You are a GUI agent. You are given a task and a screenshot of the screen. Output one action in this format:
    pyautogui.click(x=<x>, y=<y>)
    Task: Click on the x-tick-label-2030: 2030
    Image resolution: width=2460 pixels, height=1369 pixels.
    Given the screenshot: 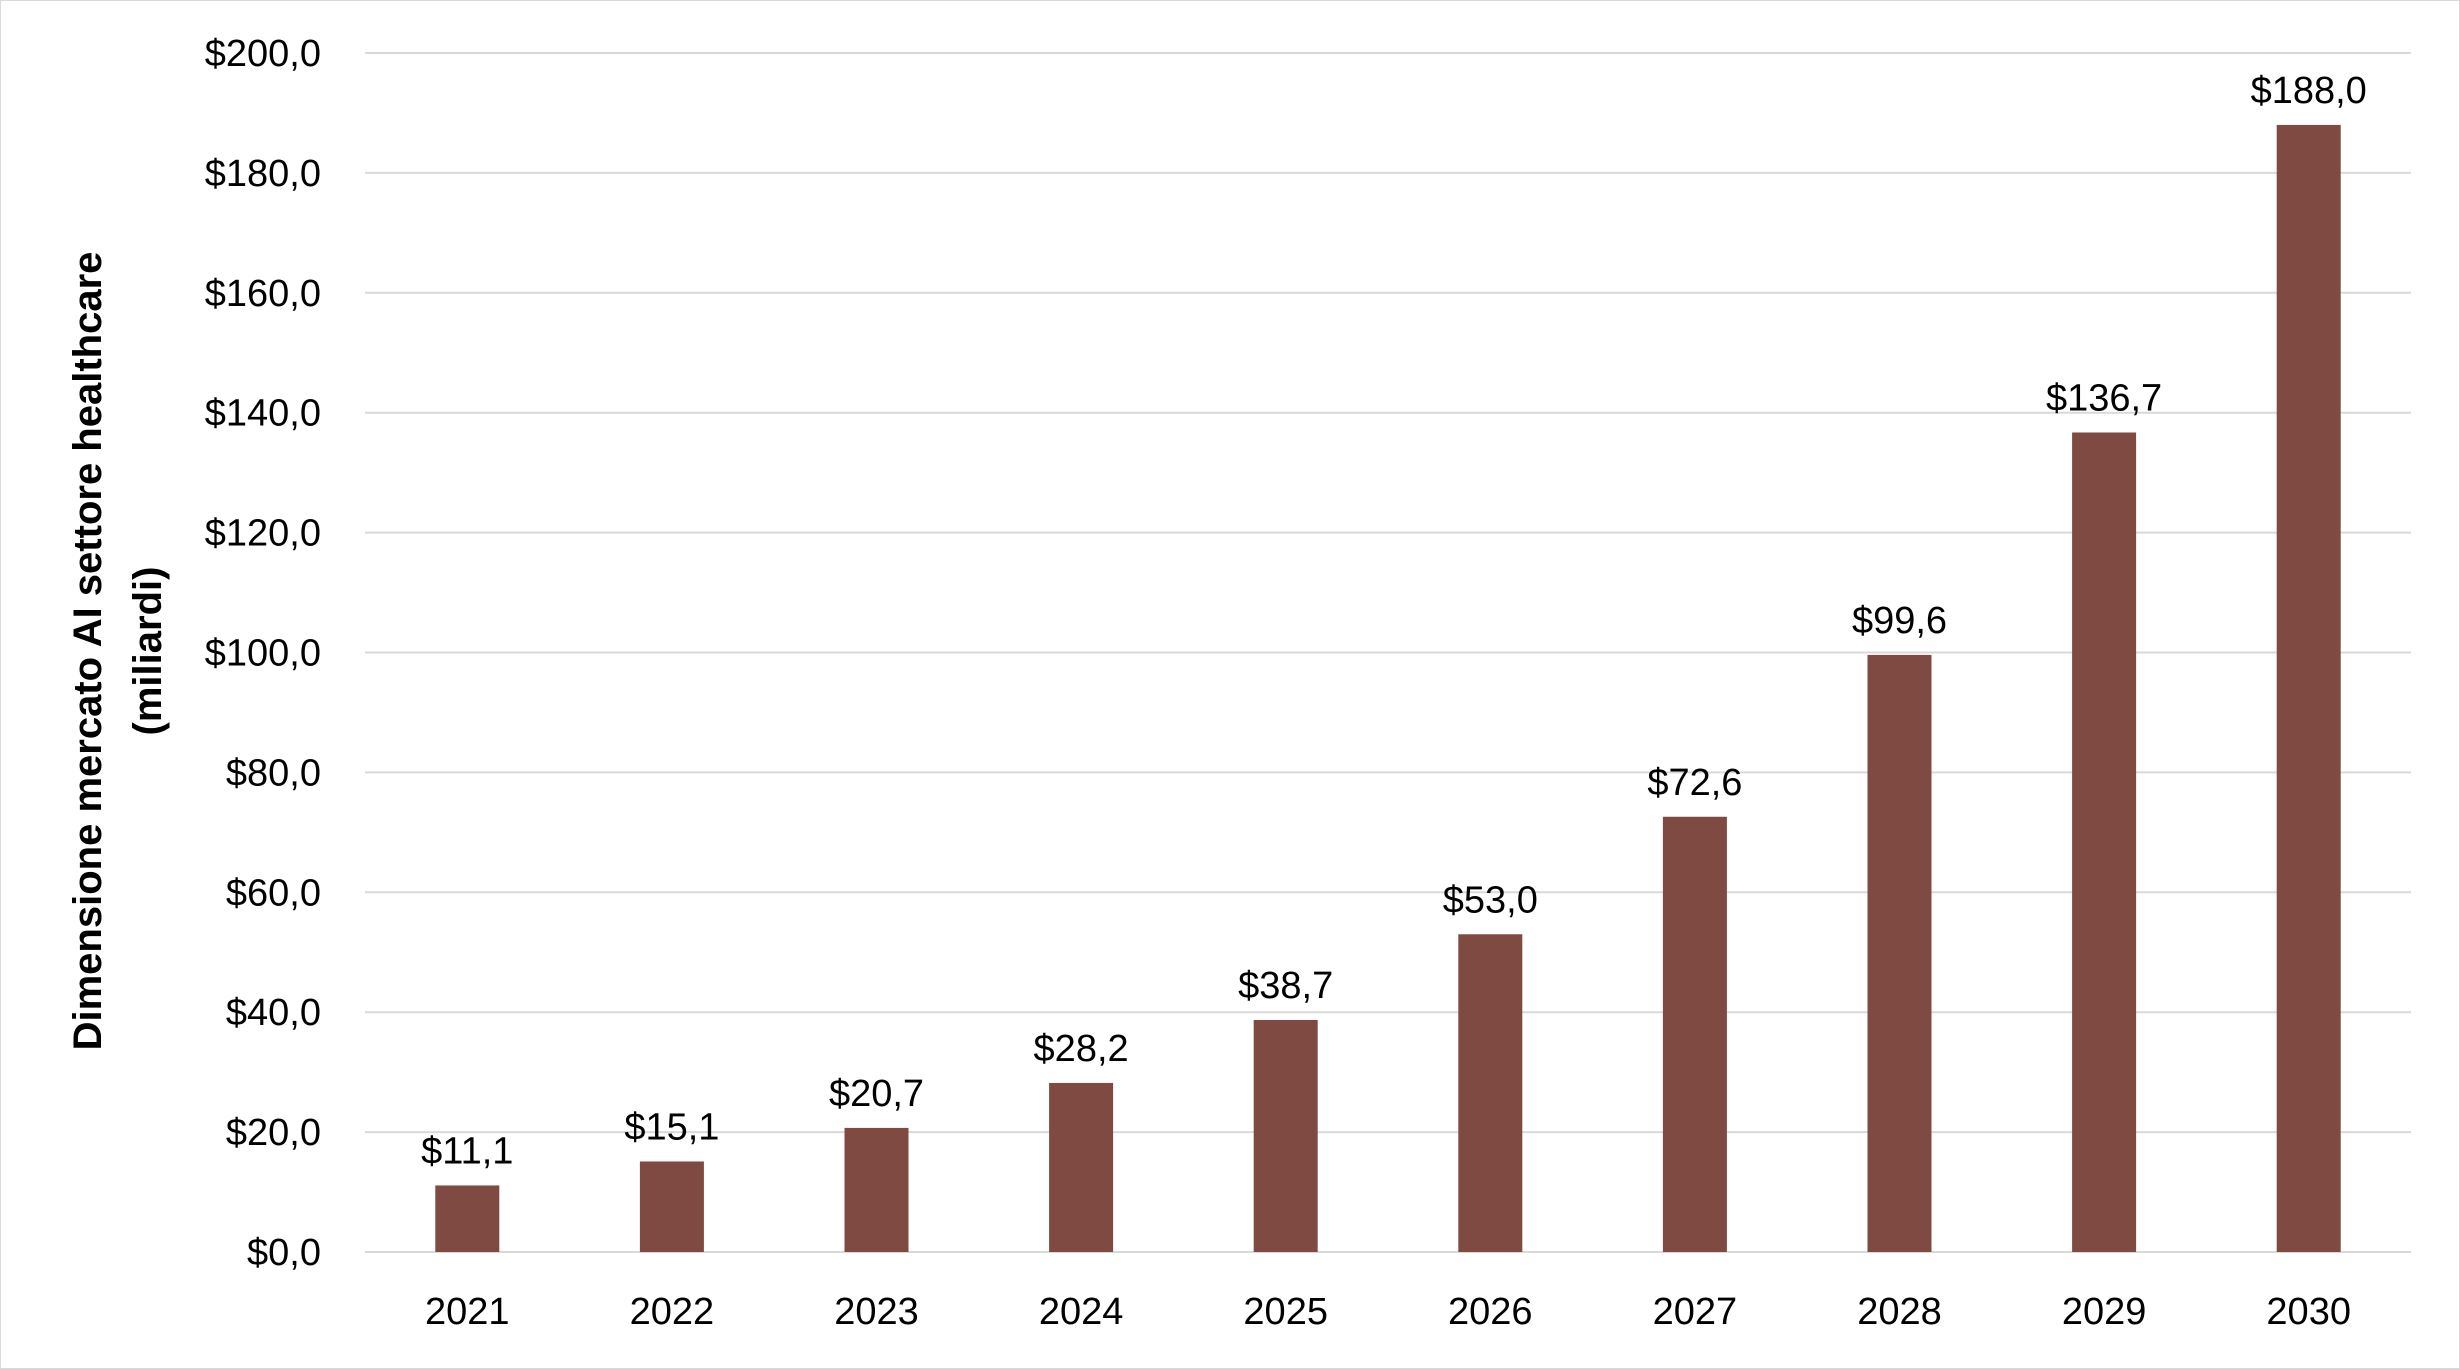 What is the action you would take?
    pyautogui.click(x=2308, y=1312)
    